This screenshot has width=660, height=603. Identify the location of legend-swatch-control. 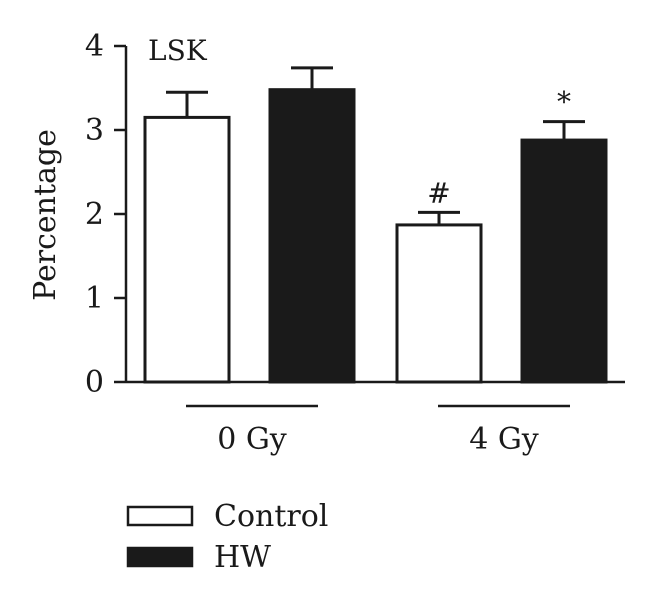
(160, 516).